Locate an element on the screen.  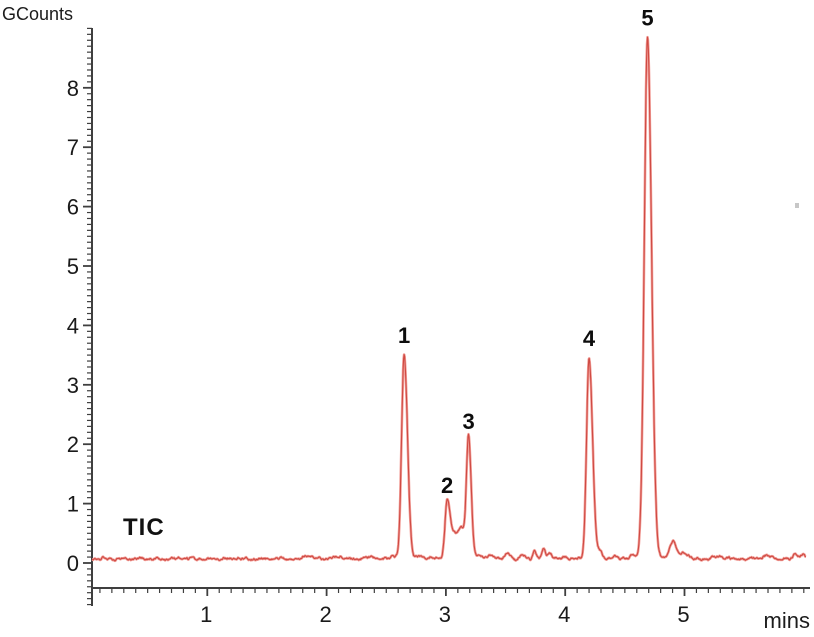
x-axis-unit-label: mins is located at coordinates (786, 620).